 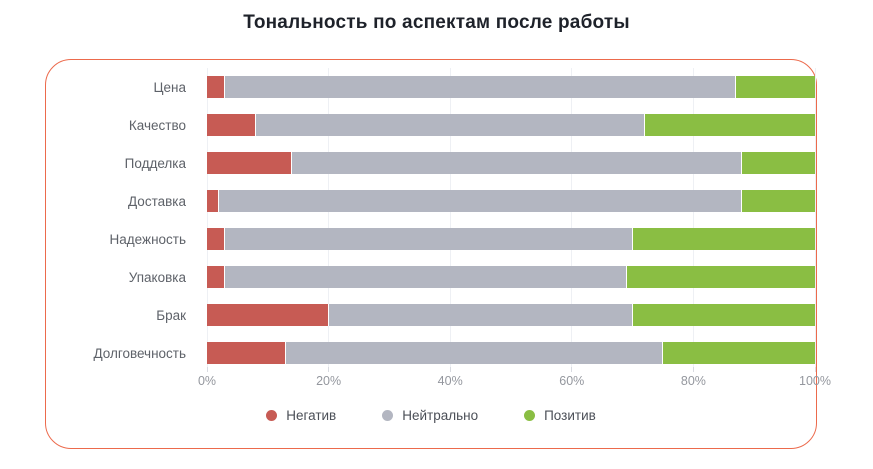 What do you see at coordinates (450, 381) in the screenshot?
I see `x-axis-tick-label: 40%` at bounding box center [450, 381].